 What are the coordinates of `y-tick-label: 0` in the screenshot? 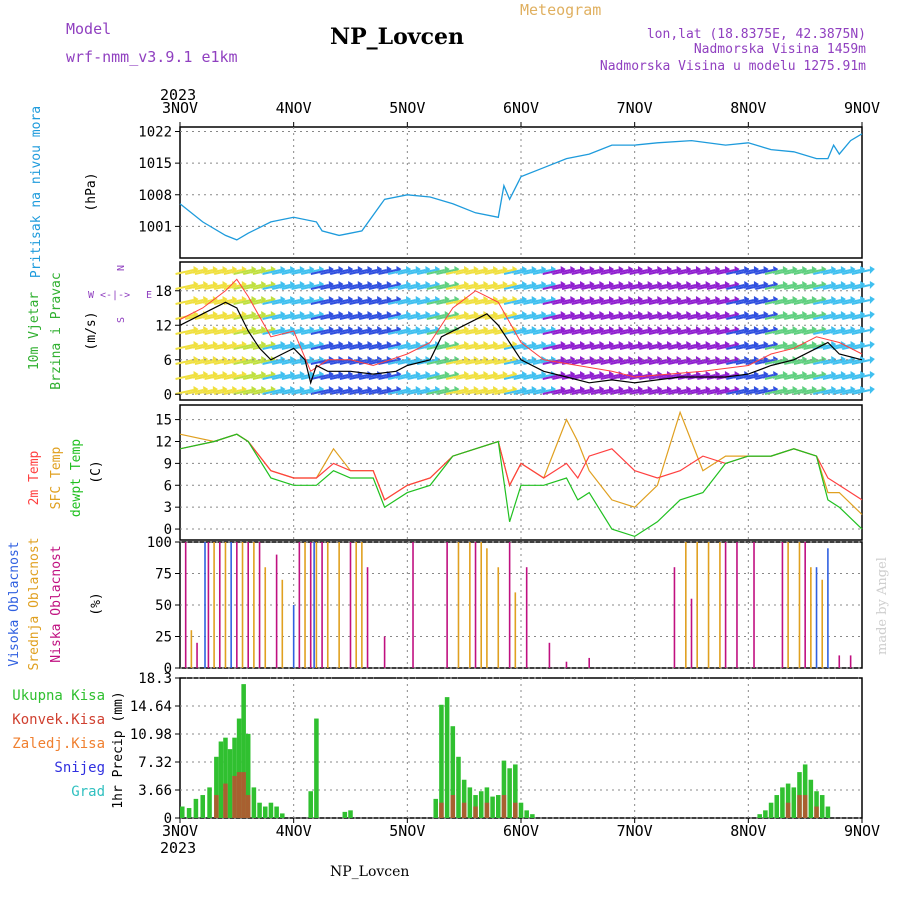 It's located at (168, 530).